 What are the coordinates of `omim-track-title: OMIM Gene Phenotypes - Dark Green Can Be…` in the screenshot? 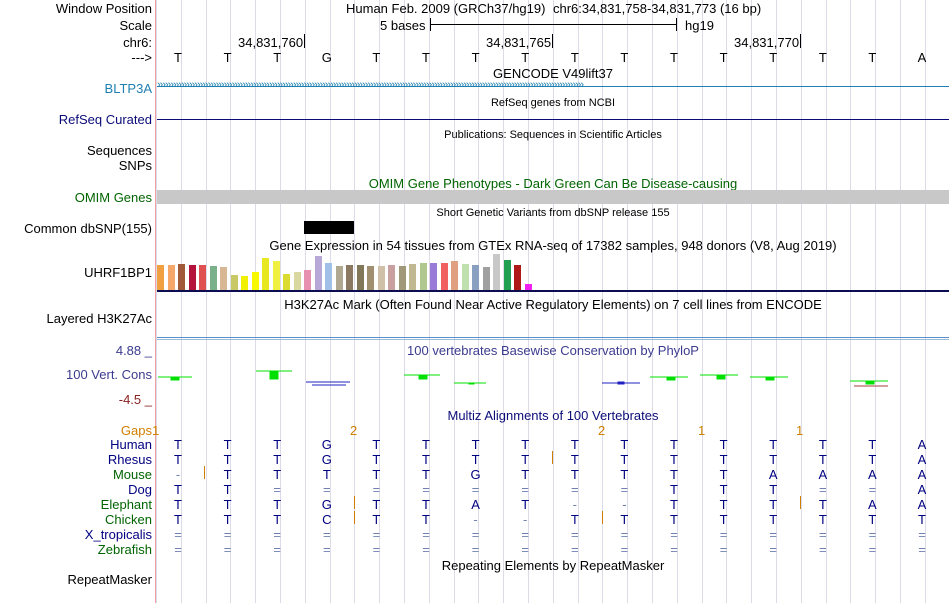 It's located at (553, 183).